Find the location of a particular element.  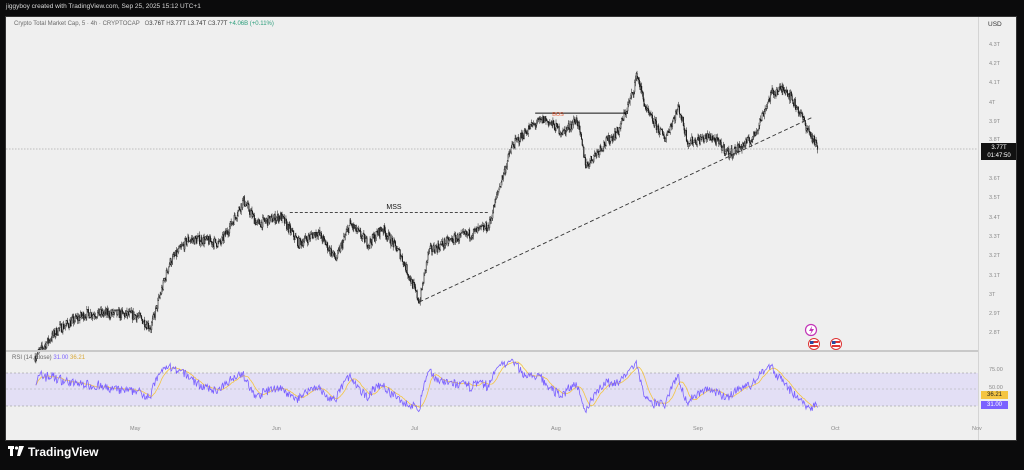

ohlc-low-label: L is located at coordinates (189, 24).